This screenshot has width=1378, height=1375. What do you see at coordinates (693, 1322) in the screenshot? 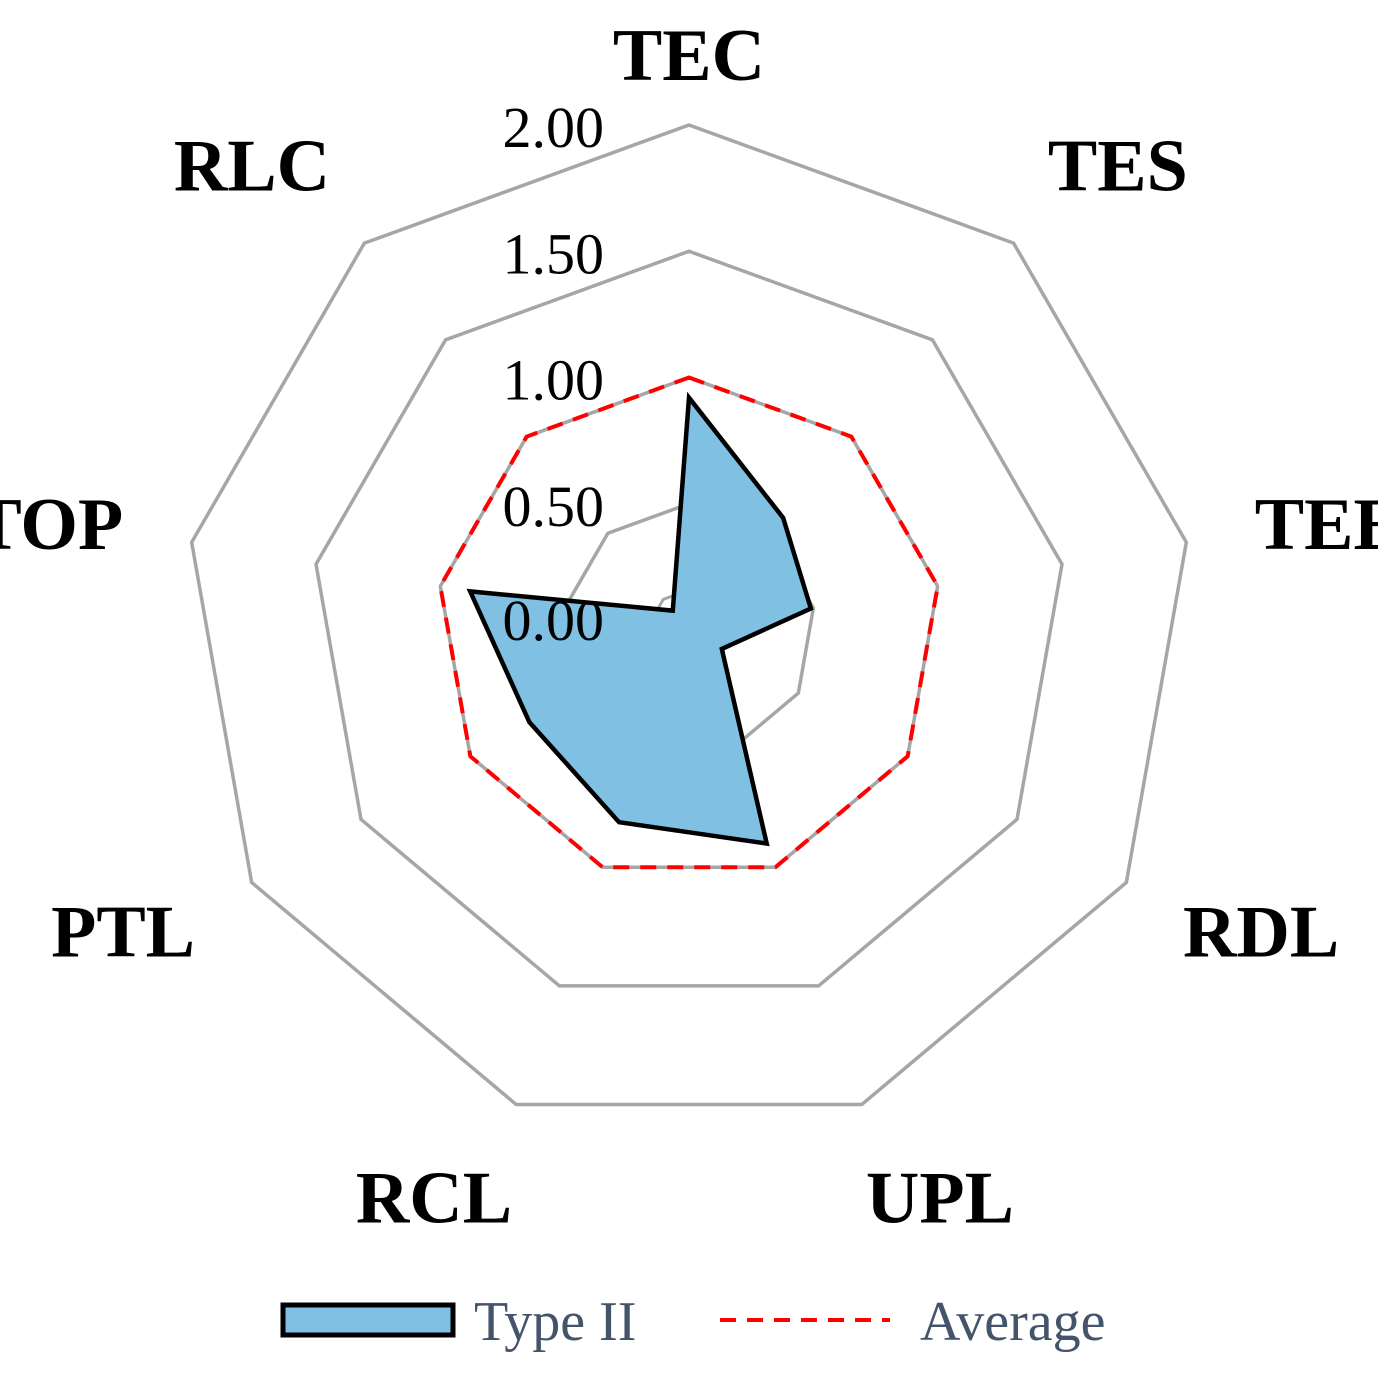
I see `legend: Type II Average` at bounding box center [693, 1322].